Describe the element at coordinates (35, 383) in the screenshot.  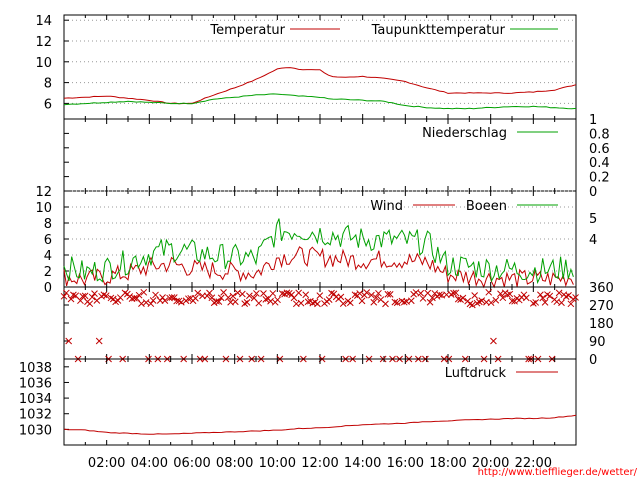
I see `y-tick-label: 1036` at that location.